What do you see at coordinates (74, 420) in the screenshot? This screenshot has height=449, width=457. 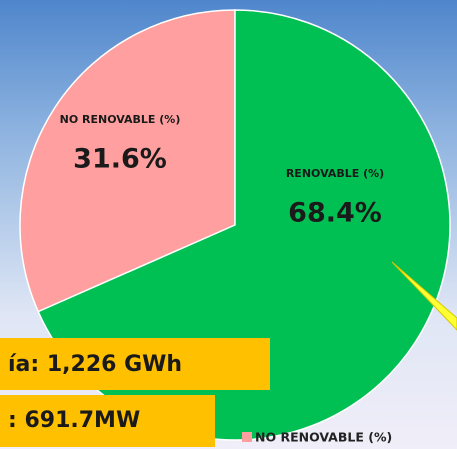 I see `annotation: : 691.7MW` at bounding box center [74, 420].